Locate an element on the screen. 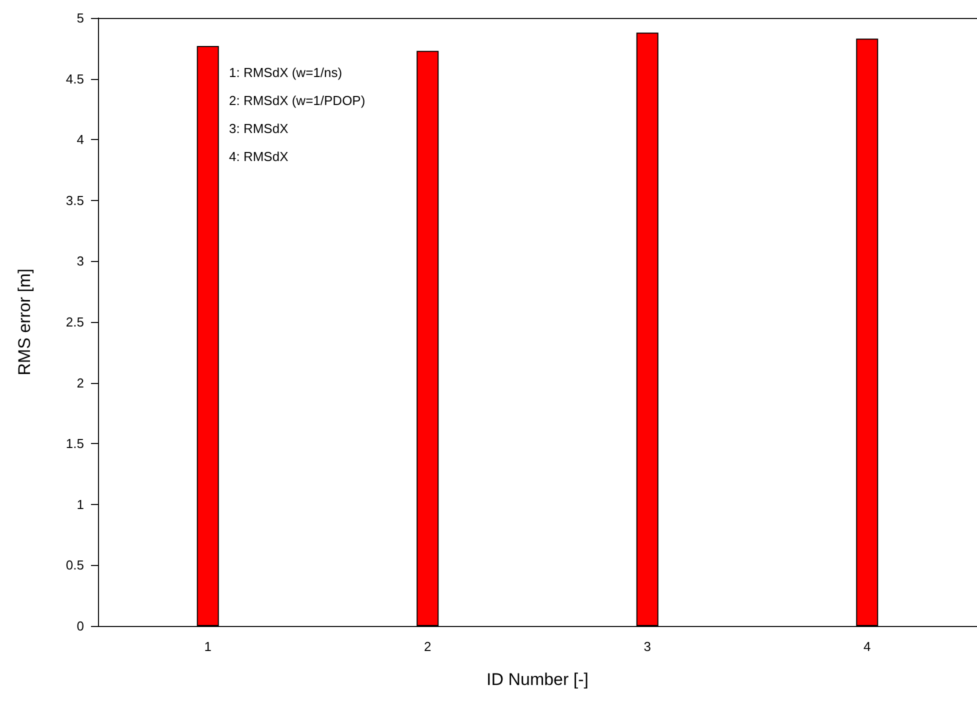 The height and width of the screenshot is (706, 977). y-tick-label: 0 is located at coordinates (80, 626).